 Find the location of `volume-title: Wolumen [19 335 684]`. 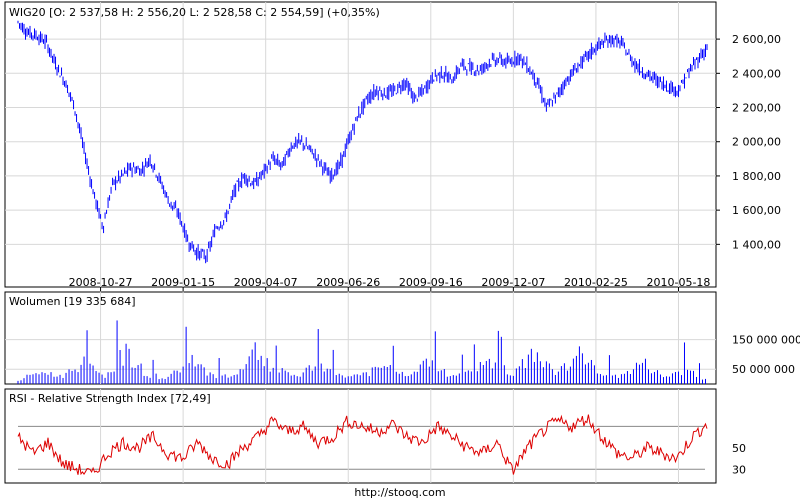

volume-title: Wolumen [19 335 684] is located at coordinates (72, 301).